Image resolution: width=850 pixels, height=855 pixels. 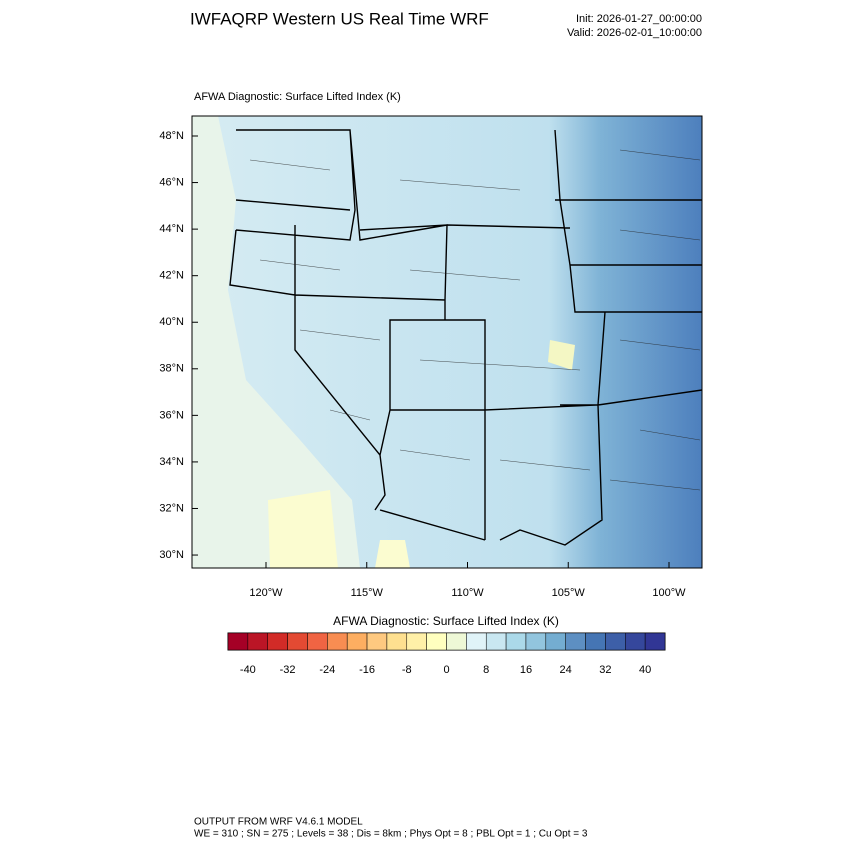 What do you see at coordinates (288, 670) in the screenshot?
I see `colorbar-label: -32` at bounding box center [288, 670].